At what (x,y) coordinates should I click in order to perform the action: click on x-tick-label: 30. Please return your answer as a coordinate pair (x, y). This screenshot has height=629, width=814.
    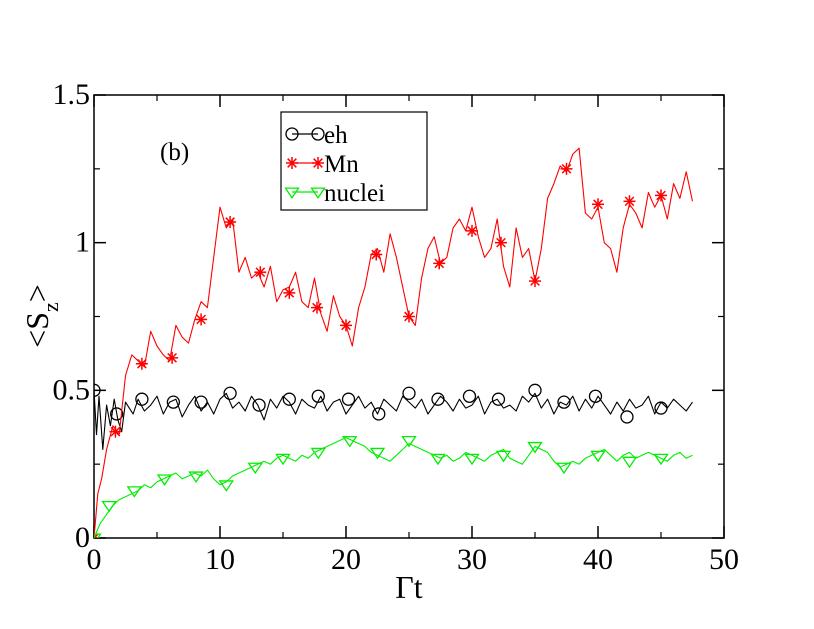
    Looking at the image, I should click on (472, 559).